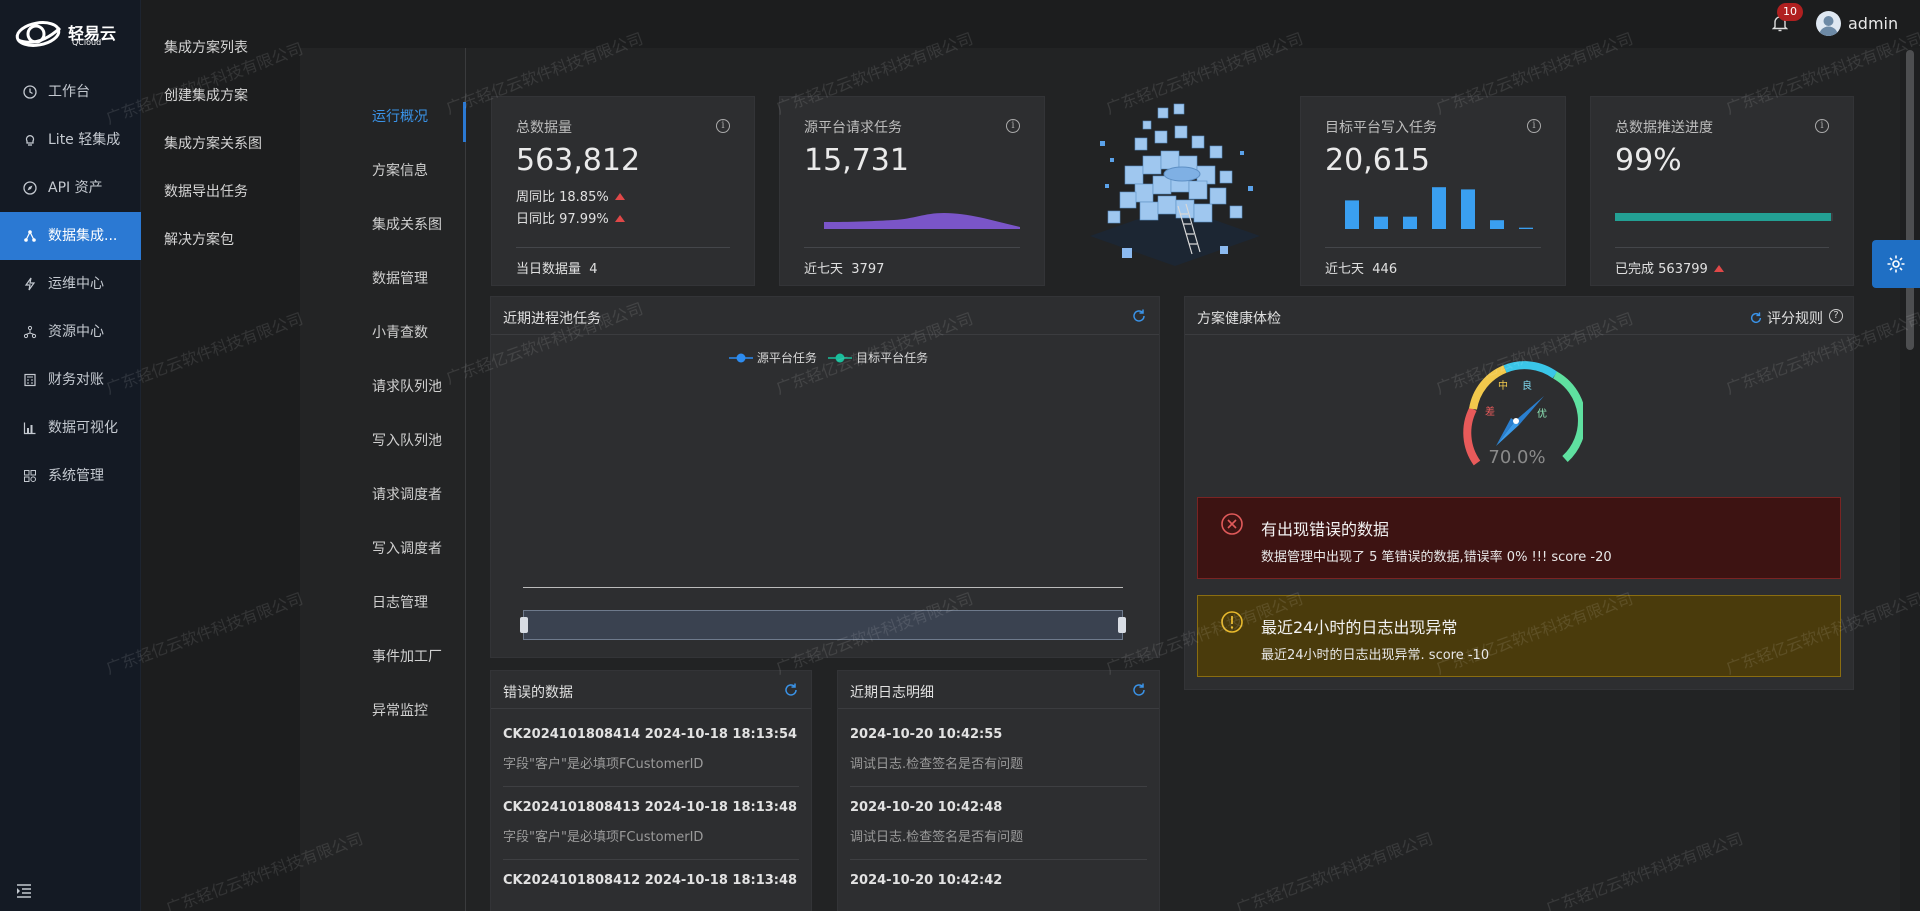 The width and height of the screenshot is (1920, 911). What do you see at coordinates (70, 284) in the screenshot?
I see `nav-item-ops: 运维中心` at bounding box center [70, 284].